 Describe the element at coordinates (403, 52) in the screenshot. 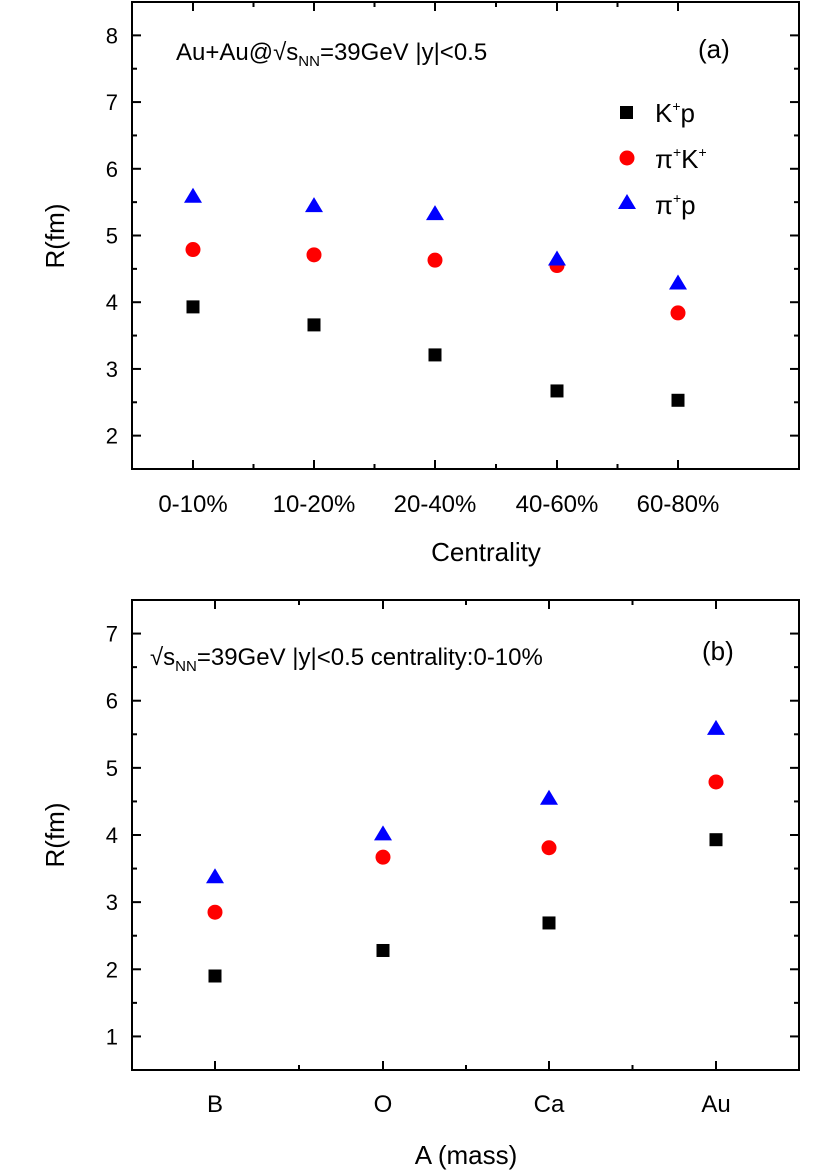

I see `annotation-rest: =39GeV |y|<0.5` at that location.